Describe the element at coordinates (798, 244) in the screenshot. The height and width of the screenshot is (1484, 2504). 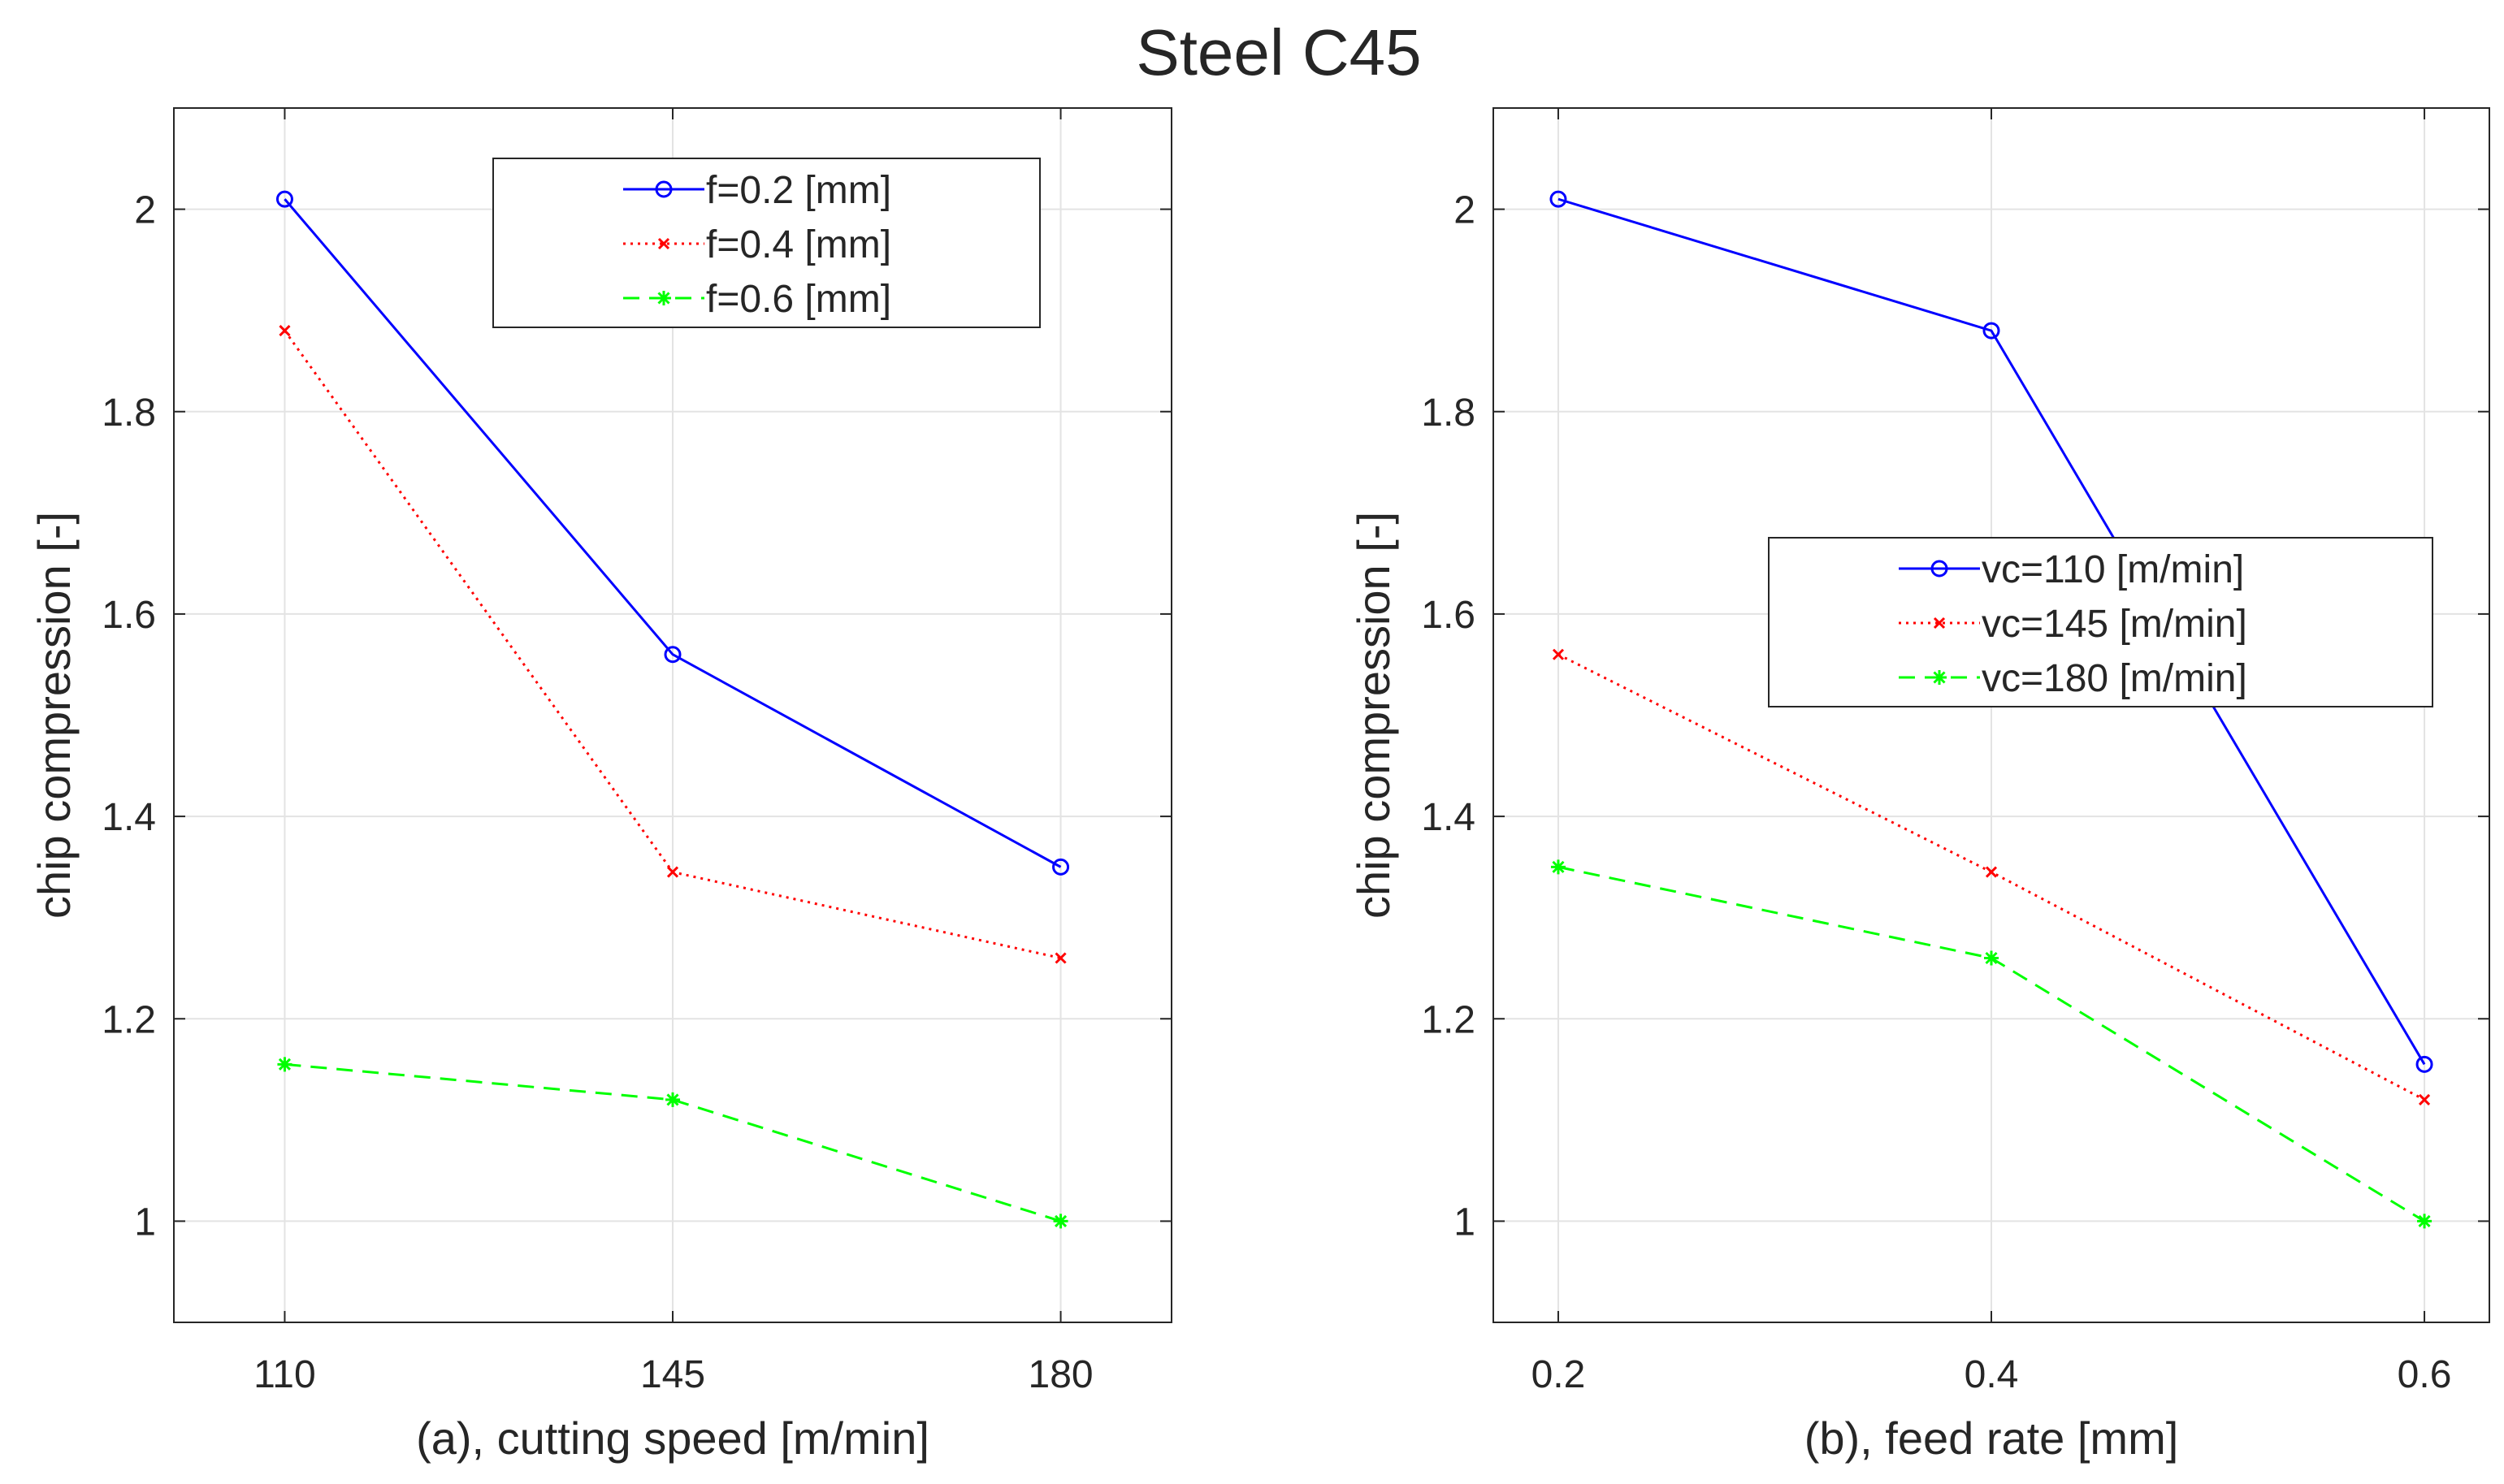
I see `legend-label: f=0.4 [mm]` at that location.